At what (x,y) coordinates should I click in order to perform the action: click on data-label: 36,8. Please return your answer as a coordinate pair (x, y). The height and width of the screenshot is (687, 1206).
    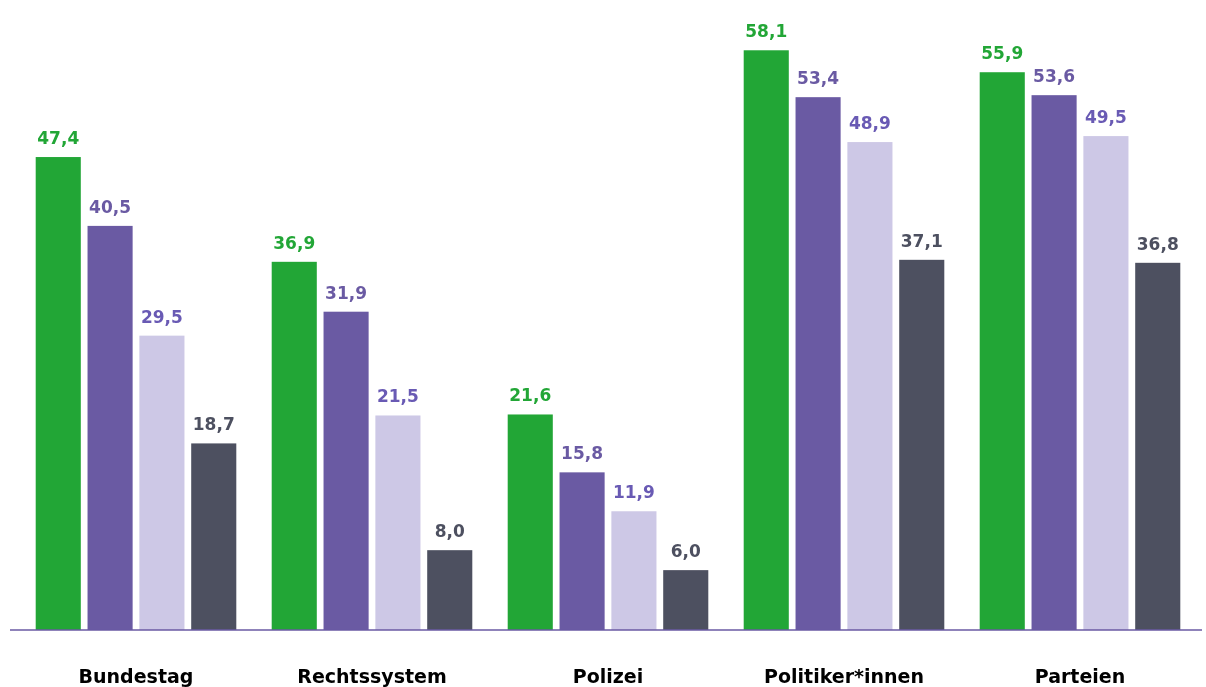
    Looking at the image, I should click on (1157, 243).